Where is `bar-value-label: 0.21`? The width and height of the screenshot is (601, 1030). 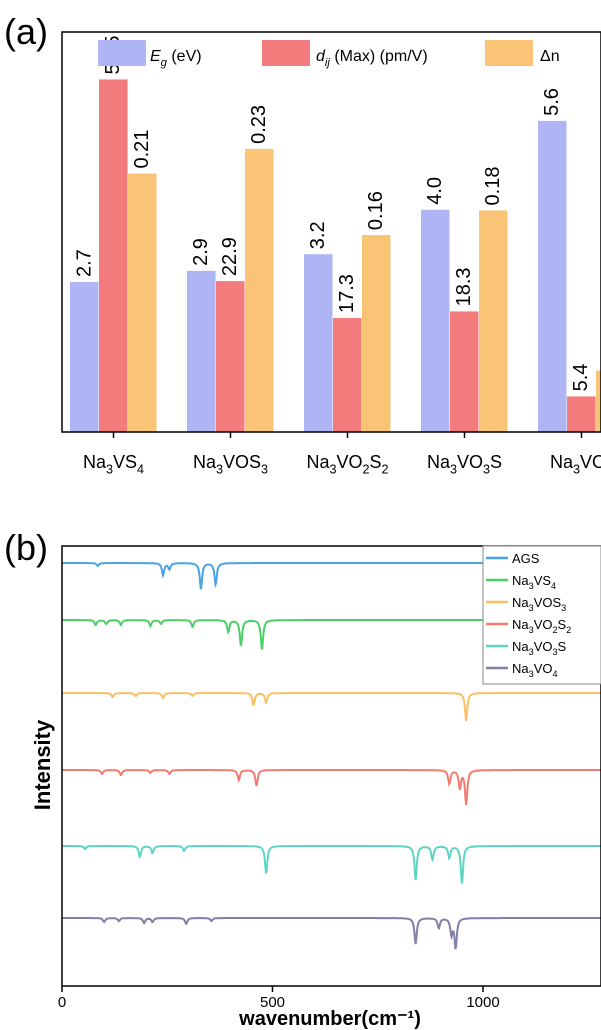 bar-value-label: 0.21 is located at coordinates (142, 149).